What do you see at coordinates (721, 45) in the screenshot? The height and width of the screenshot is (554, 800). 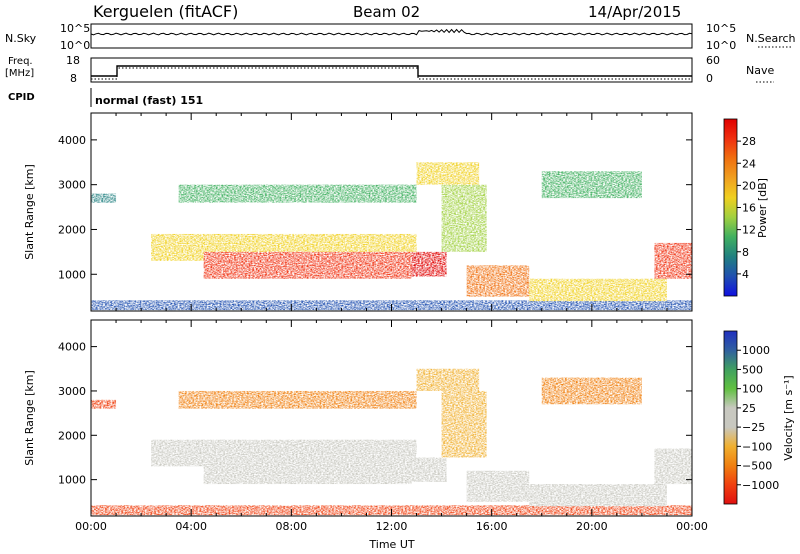 I see `nsearch-tick-bottom: 10^0` at bounding box center [721, 45].